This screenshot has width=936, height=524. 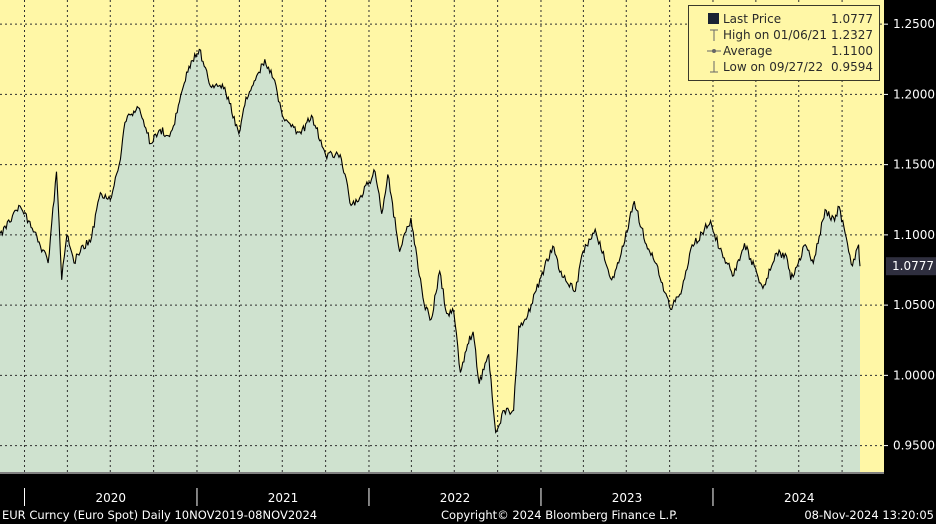 I want to click on legend-item-low: Low on 09/27/22 0.9594, so click(x=784, y=67).